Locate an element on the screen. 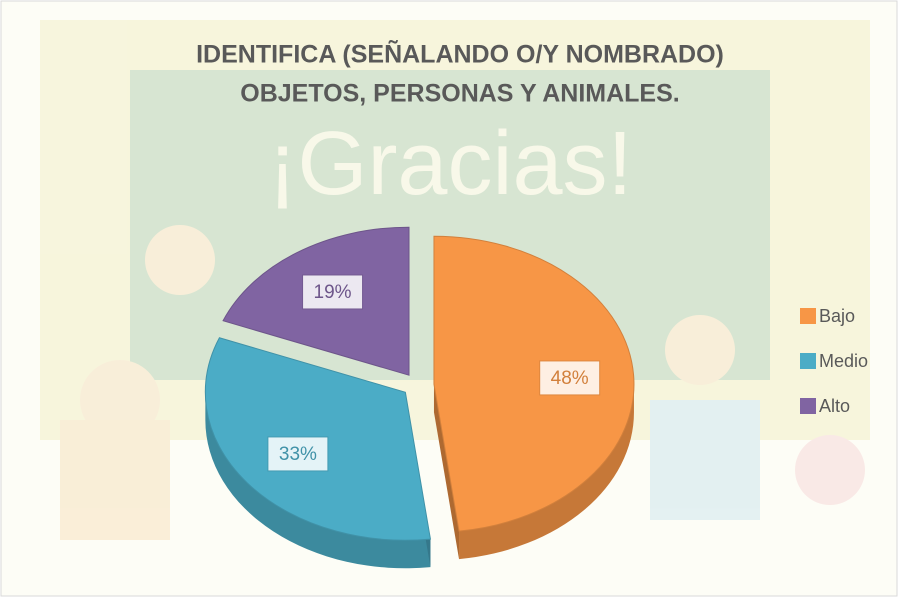 Image resolution: width=898 pixels, height=597 pixels. data-label: 19% is located at coordinates (333, 292).